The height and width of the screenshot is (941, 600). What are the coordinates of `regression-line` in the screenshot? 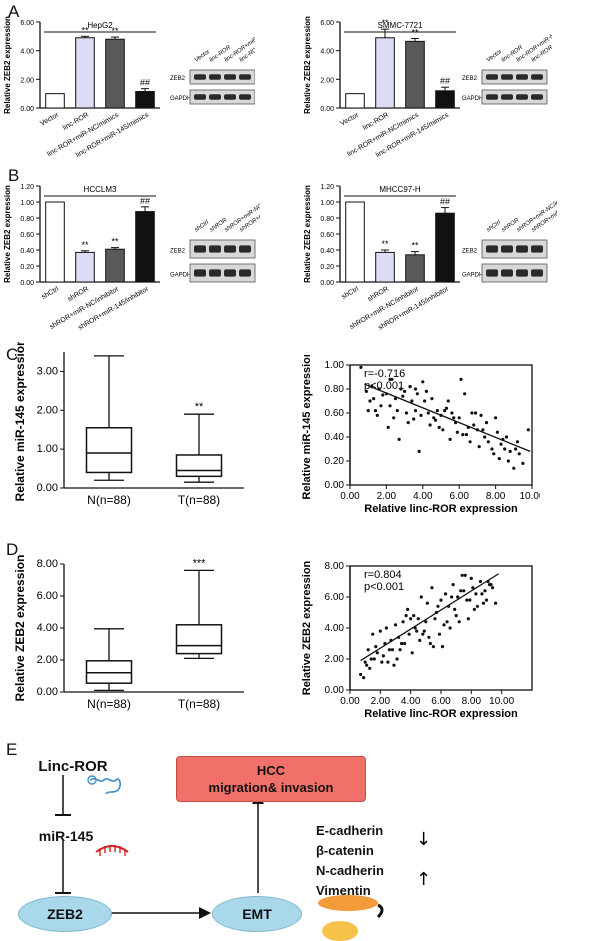 It's located at (429, 617).